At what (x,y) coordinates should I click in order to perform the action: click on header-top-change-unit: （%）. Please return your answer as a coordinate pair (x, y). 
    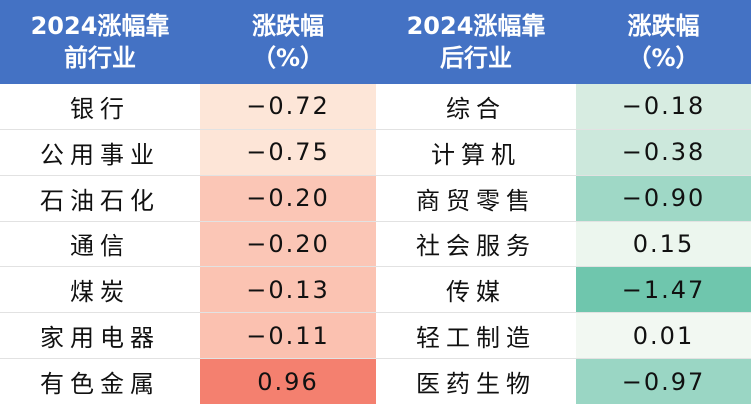
    Looking at the image, I should click on (288, 58).